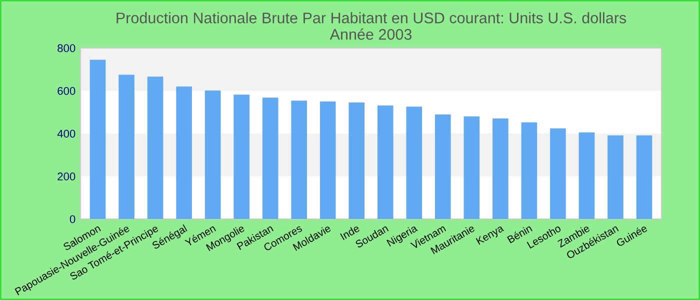  What do you see at coordinates (67, 48) in the screenshot?
I see `y-tick-label: 800` at bounding box center [67, 48].